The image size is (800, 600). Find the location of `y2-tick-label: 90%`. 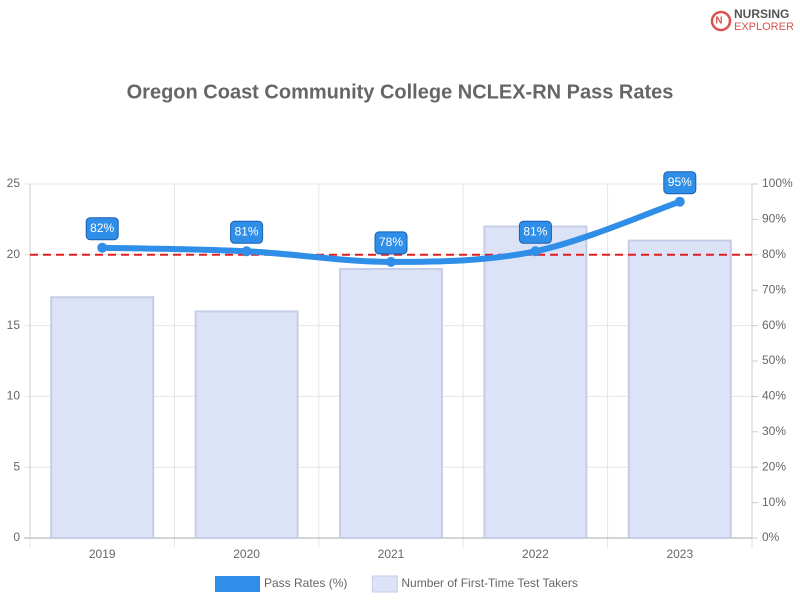

y2-tick-label: 90% is located at coordinates (774, 219).